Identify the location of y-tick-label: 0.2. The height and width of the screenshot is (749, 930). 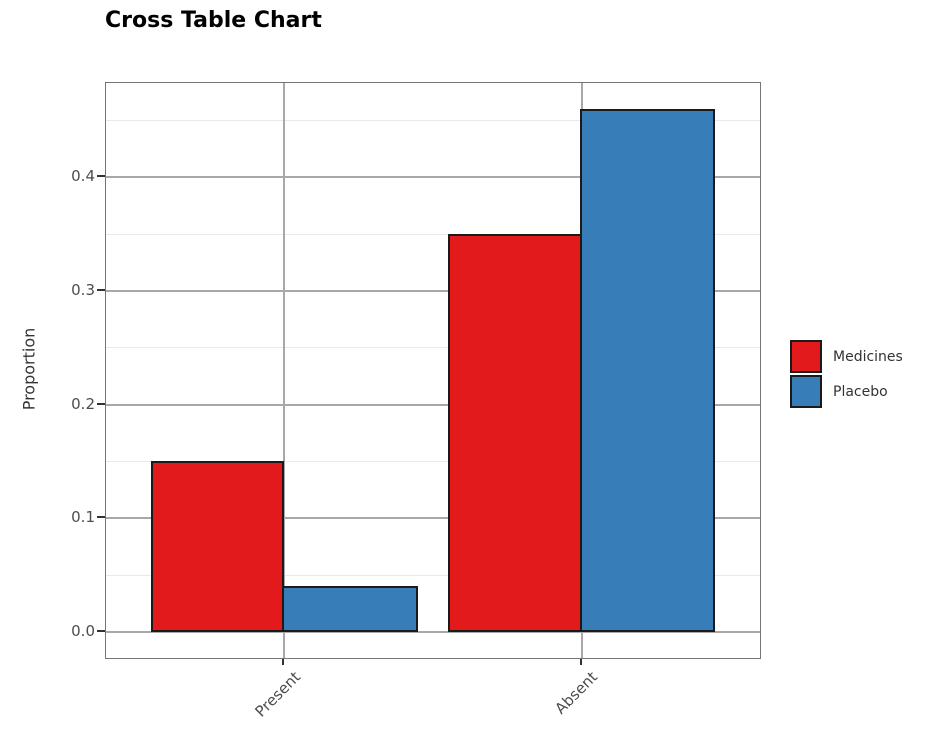
(83, 403).